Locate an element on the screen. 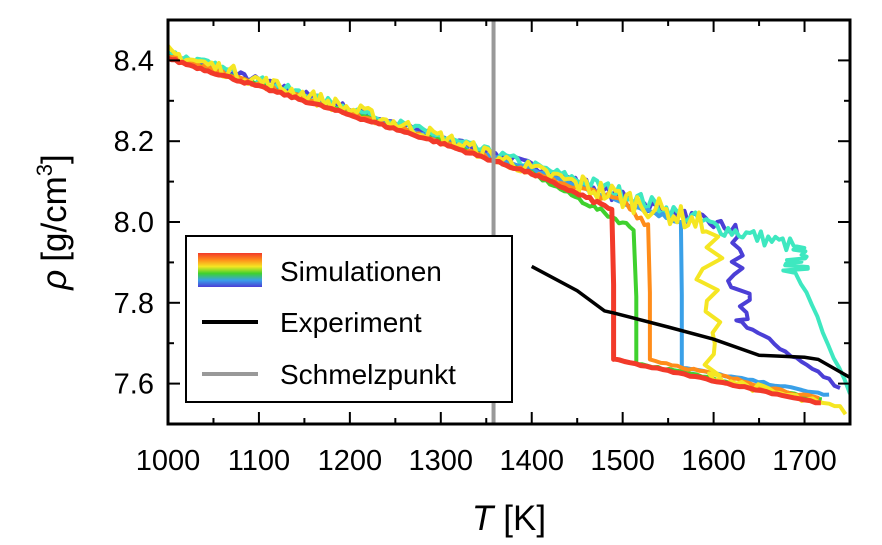 The image size is (882, 545). legend-label-experiment: Experiment is located at coordinates (351, 322).